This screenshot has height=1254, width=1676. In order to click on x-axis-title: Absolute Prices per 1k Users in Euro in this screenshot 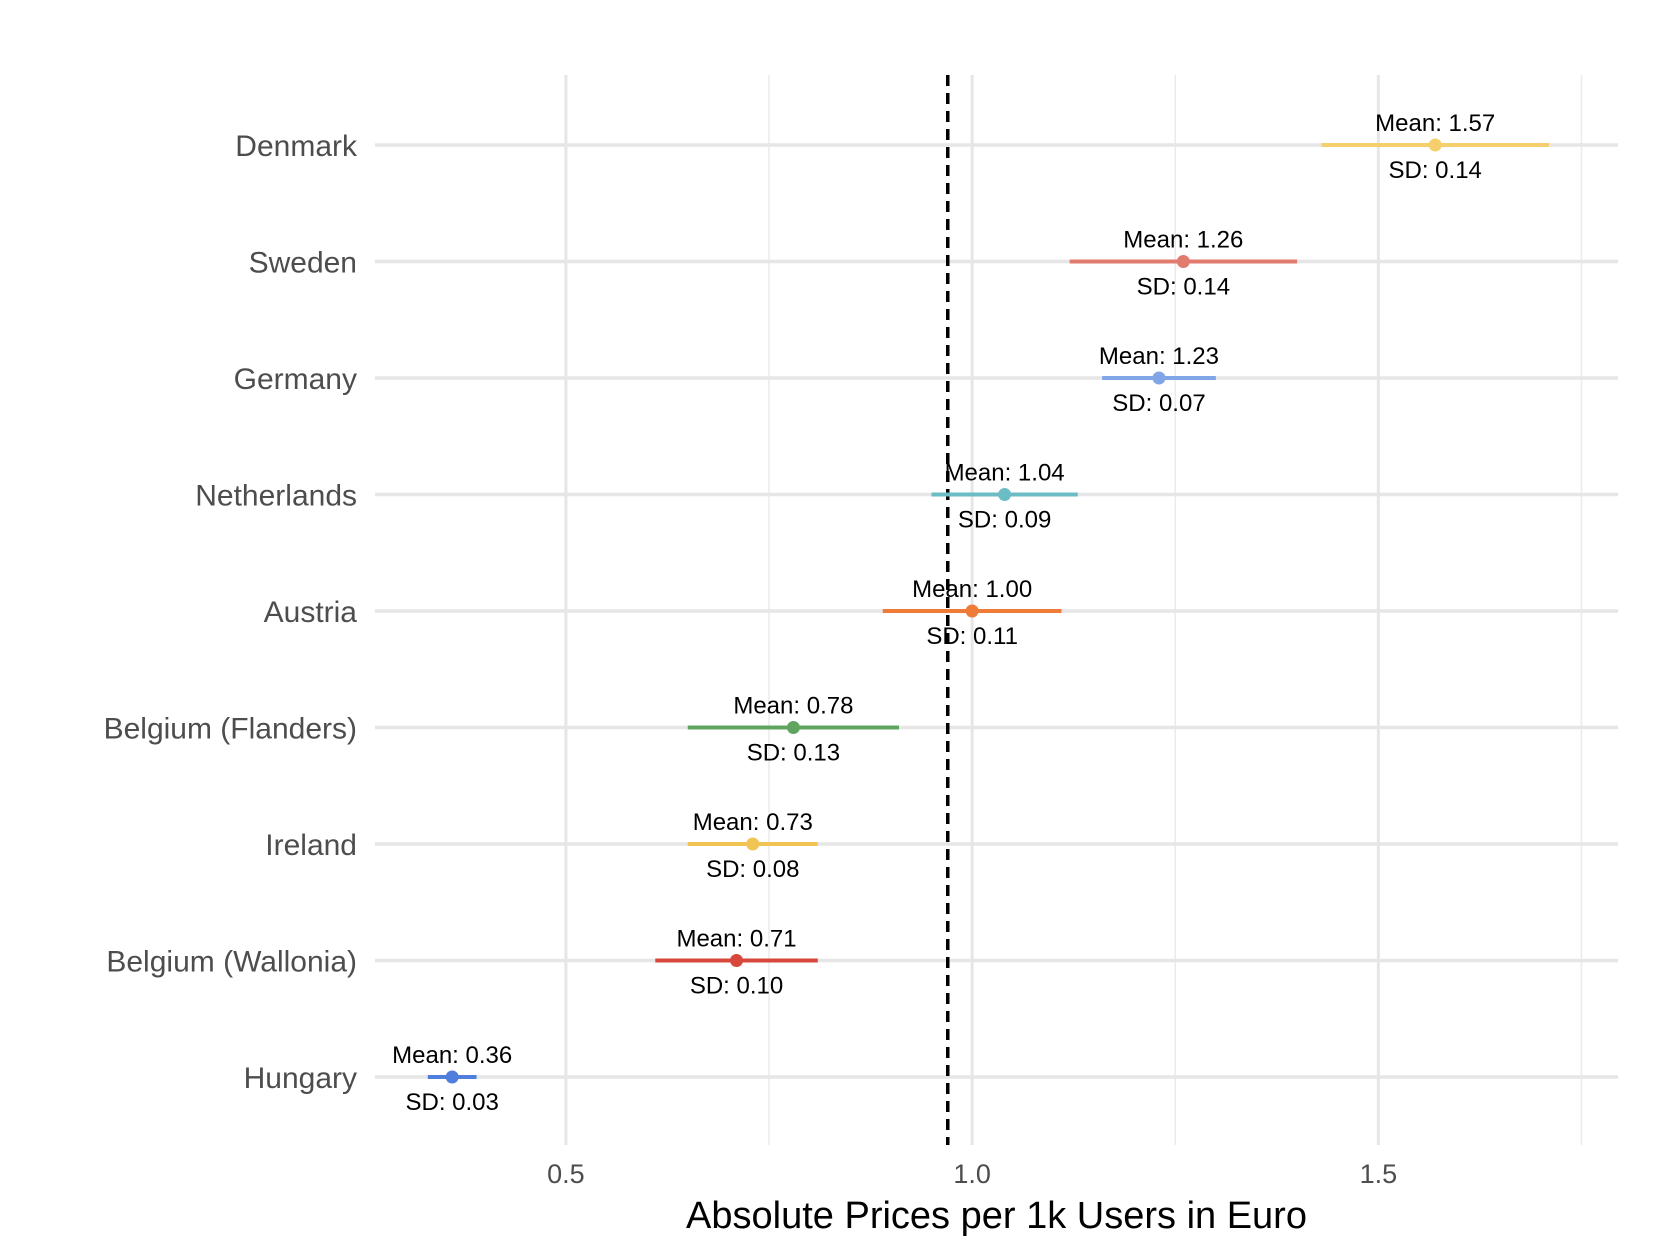, I will do `click(996, 1216)`.